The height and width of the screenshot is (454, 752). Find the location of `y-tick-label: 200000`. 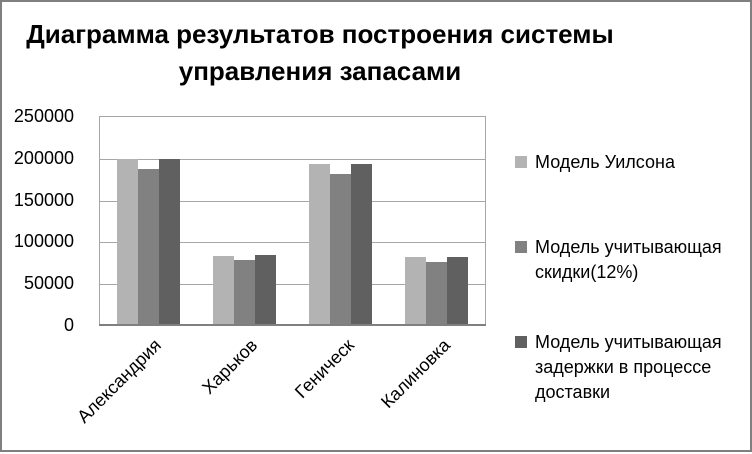

y-tick-label: 200000 is located at coordinates (43, 157).